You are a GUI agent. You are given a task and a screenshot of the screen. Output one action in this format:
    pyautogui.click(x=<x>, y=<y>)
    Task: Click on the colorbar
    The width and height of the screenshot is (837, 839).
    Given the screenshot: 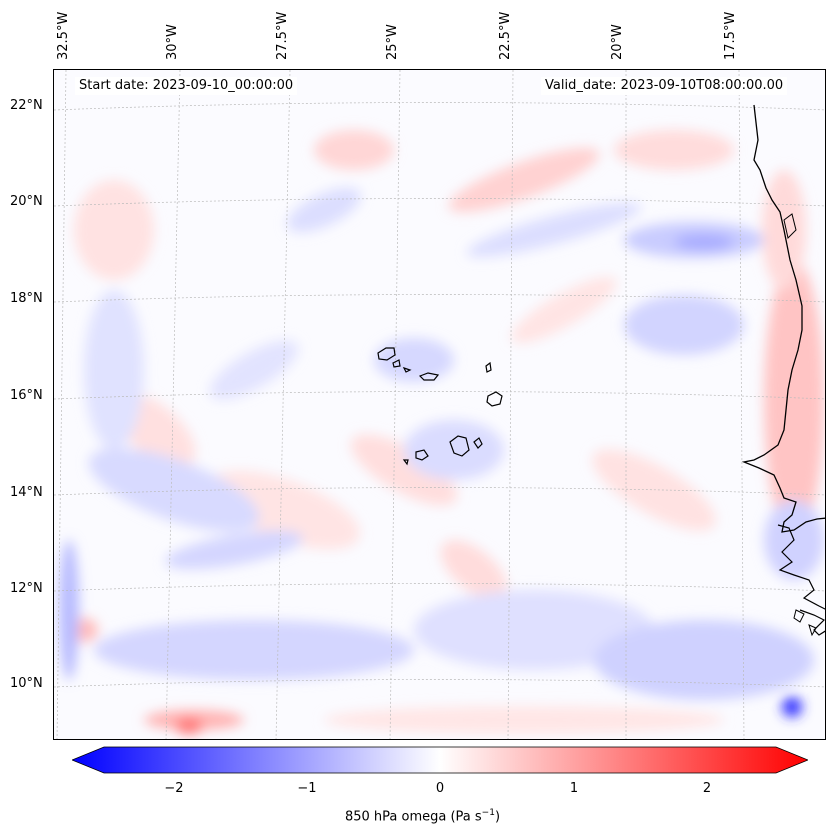 What is the action you would take?
    pyautogui.click(x=440, y=760)
    